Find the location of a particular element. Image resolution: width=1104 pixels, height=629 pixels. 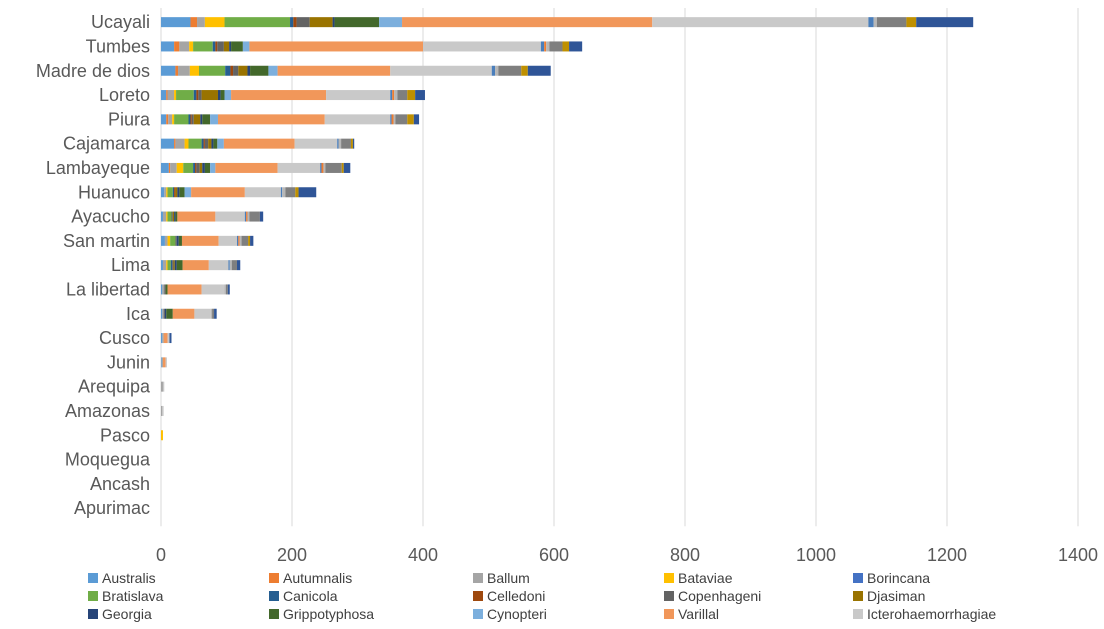

legend-label: Bratislava is located at coordinates (133, 596).